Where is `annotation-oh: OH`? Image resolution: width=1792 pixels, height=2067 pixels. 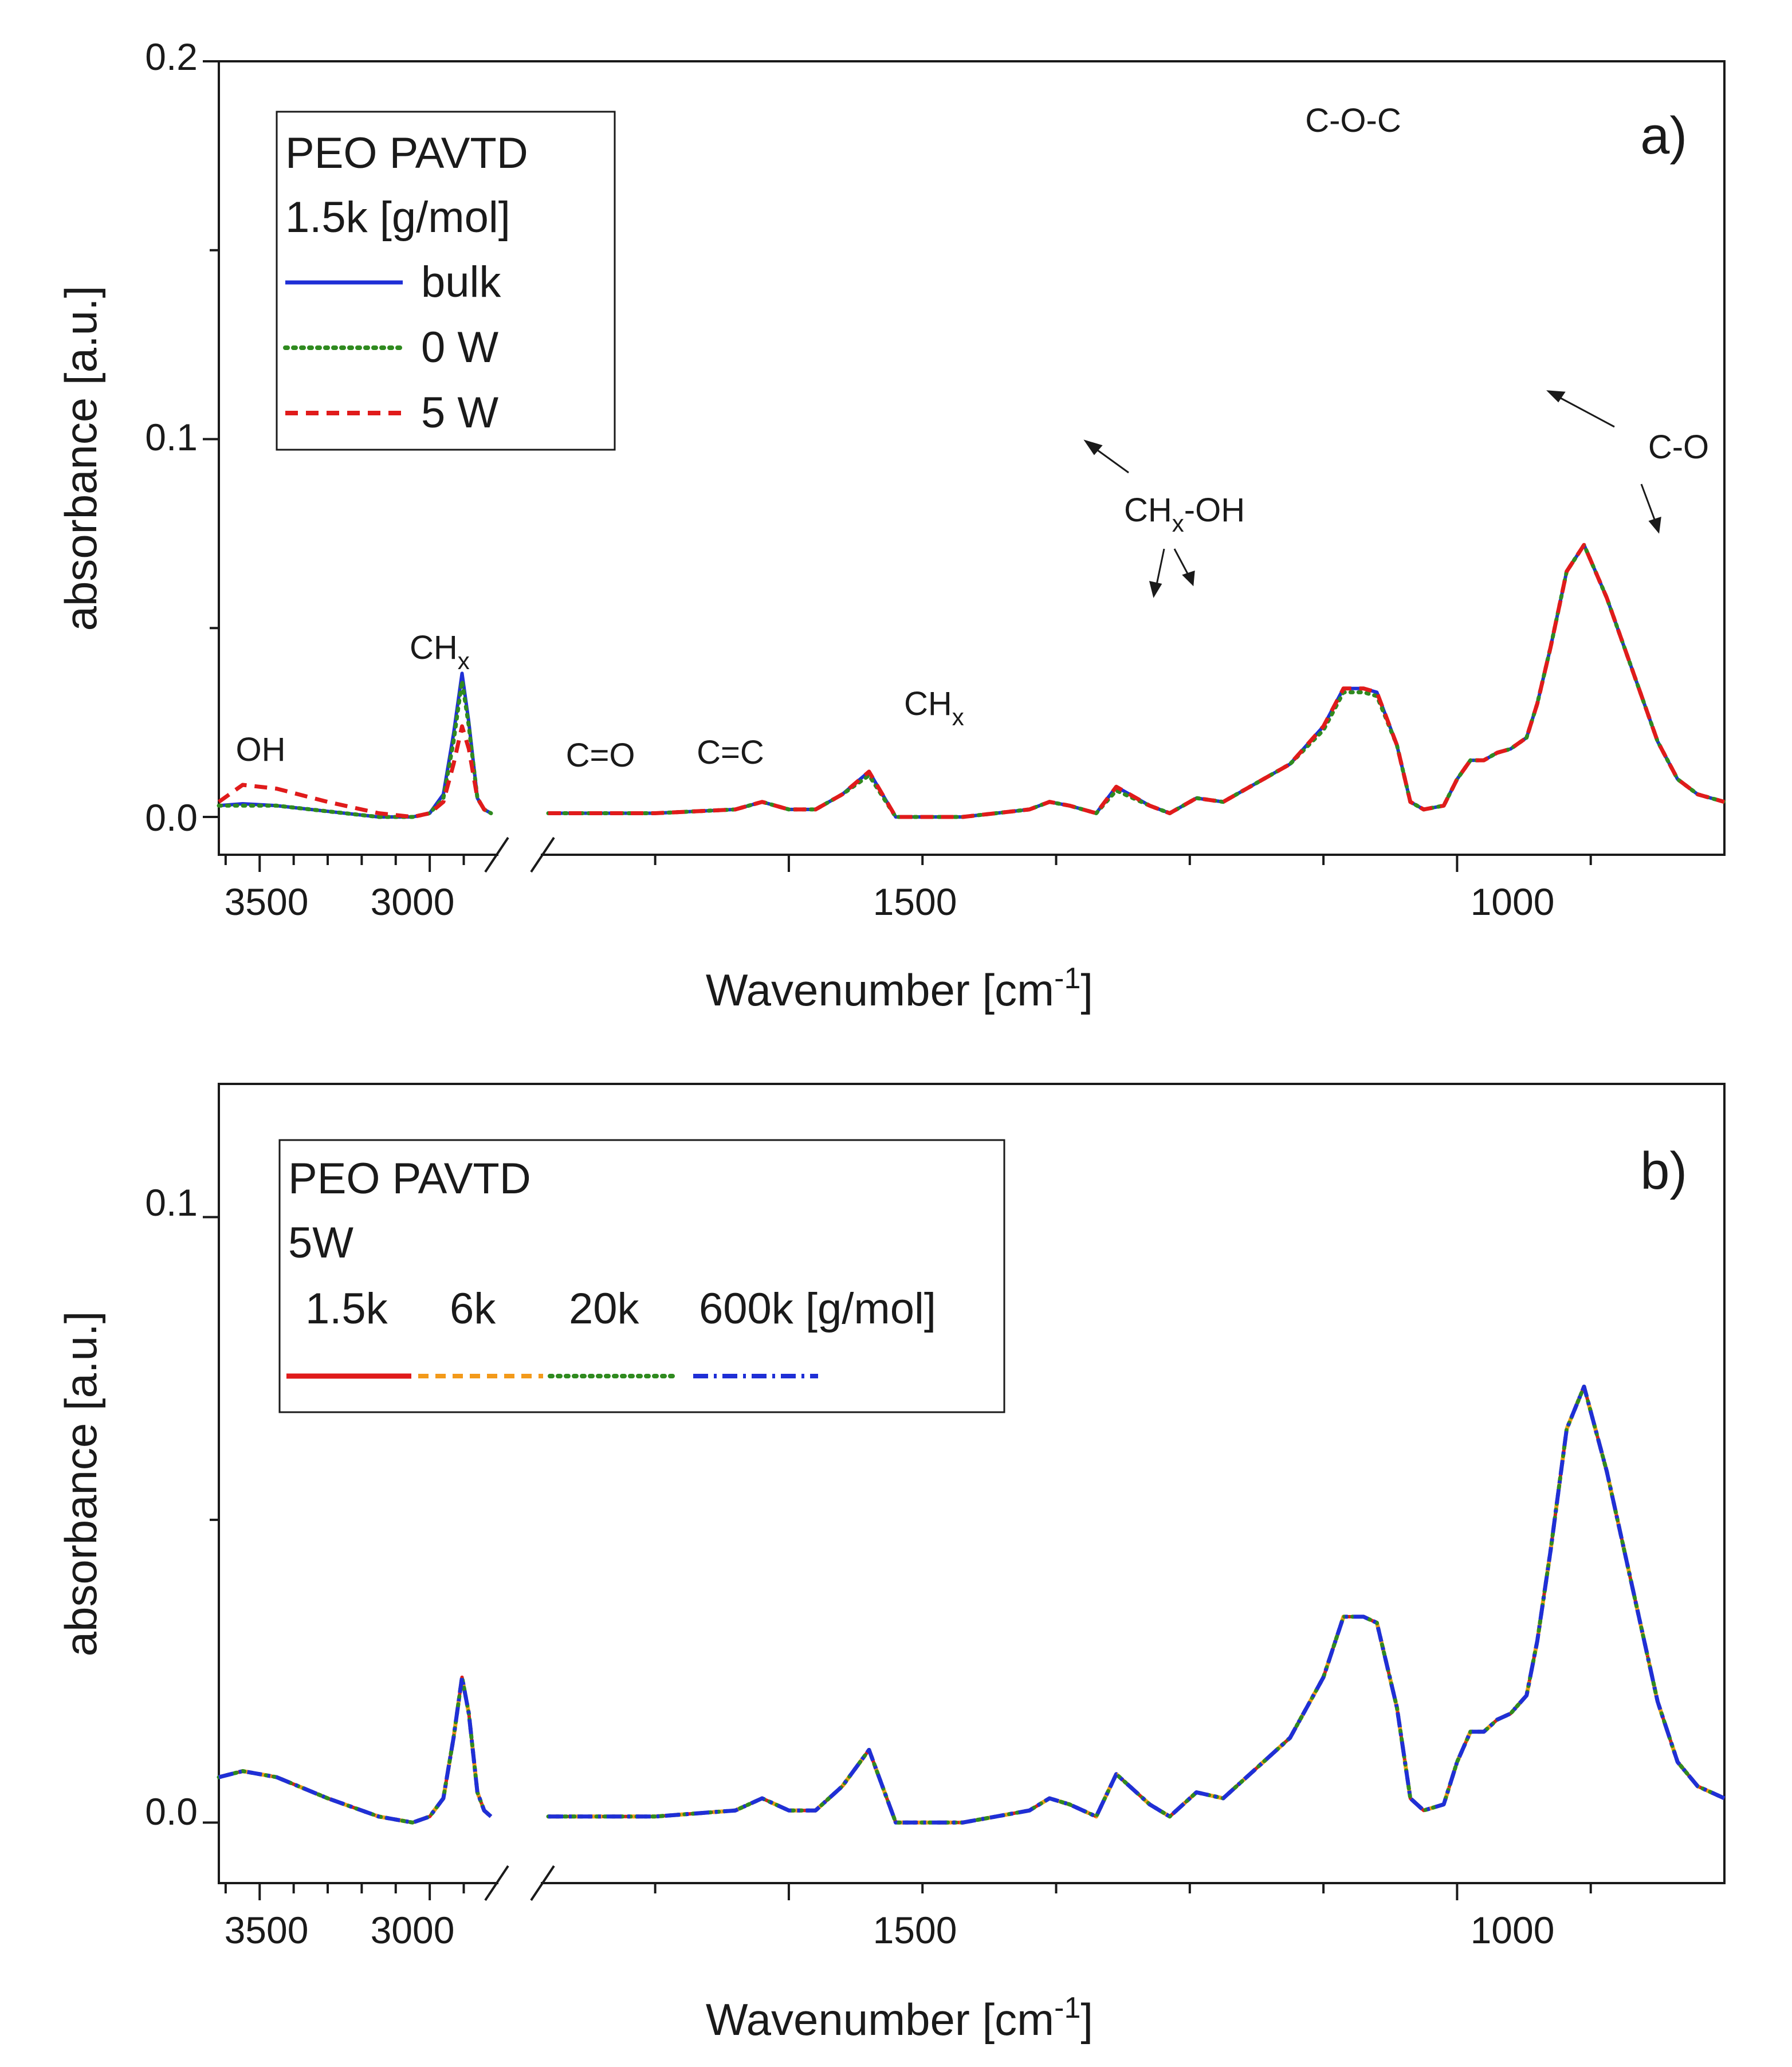 annotation-oh: OH is located at coordinates (261, 749).